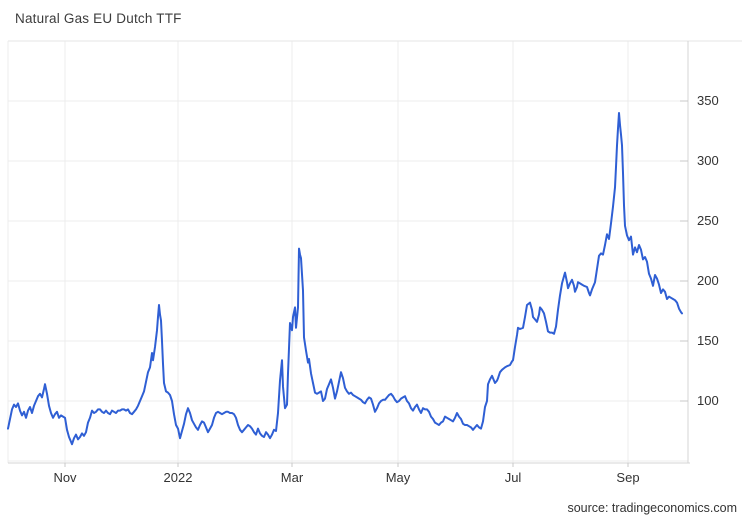 The width and height of the screenshot is (750, 520). What do you see at coordinates (708, 280) in the screenshot?
I see `y-axis-label: 200` at bounding box center [708, 280].